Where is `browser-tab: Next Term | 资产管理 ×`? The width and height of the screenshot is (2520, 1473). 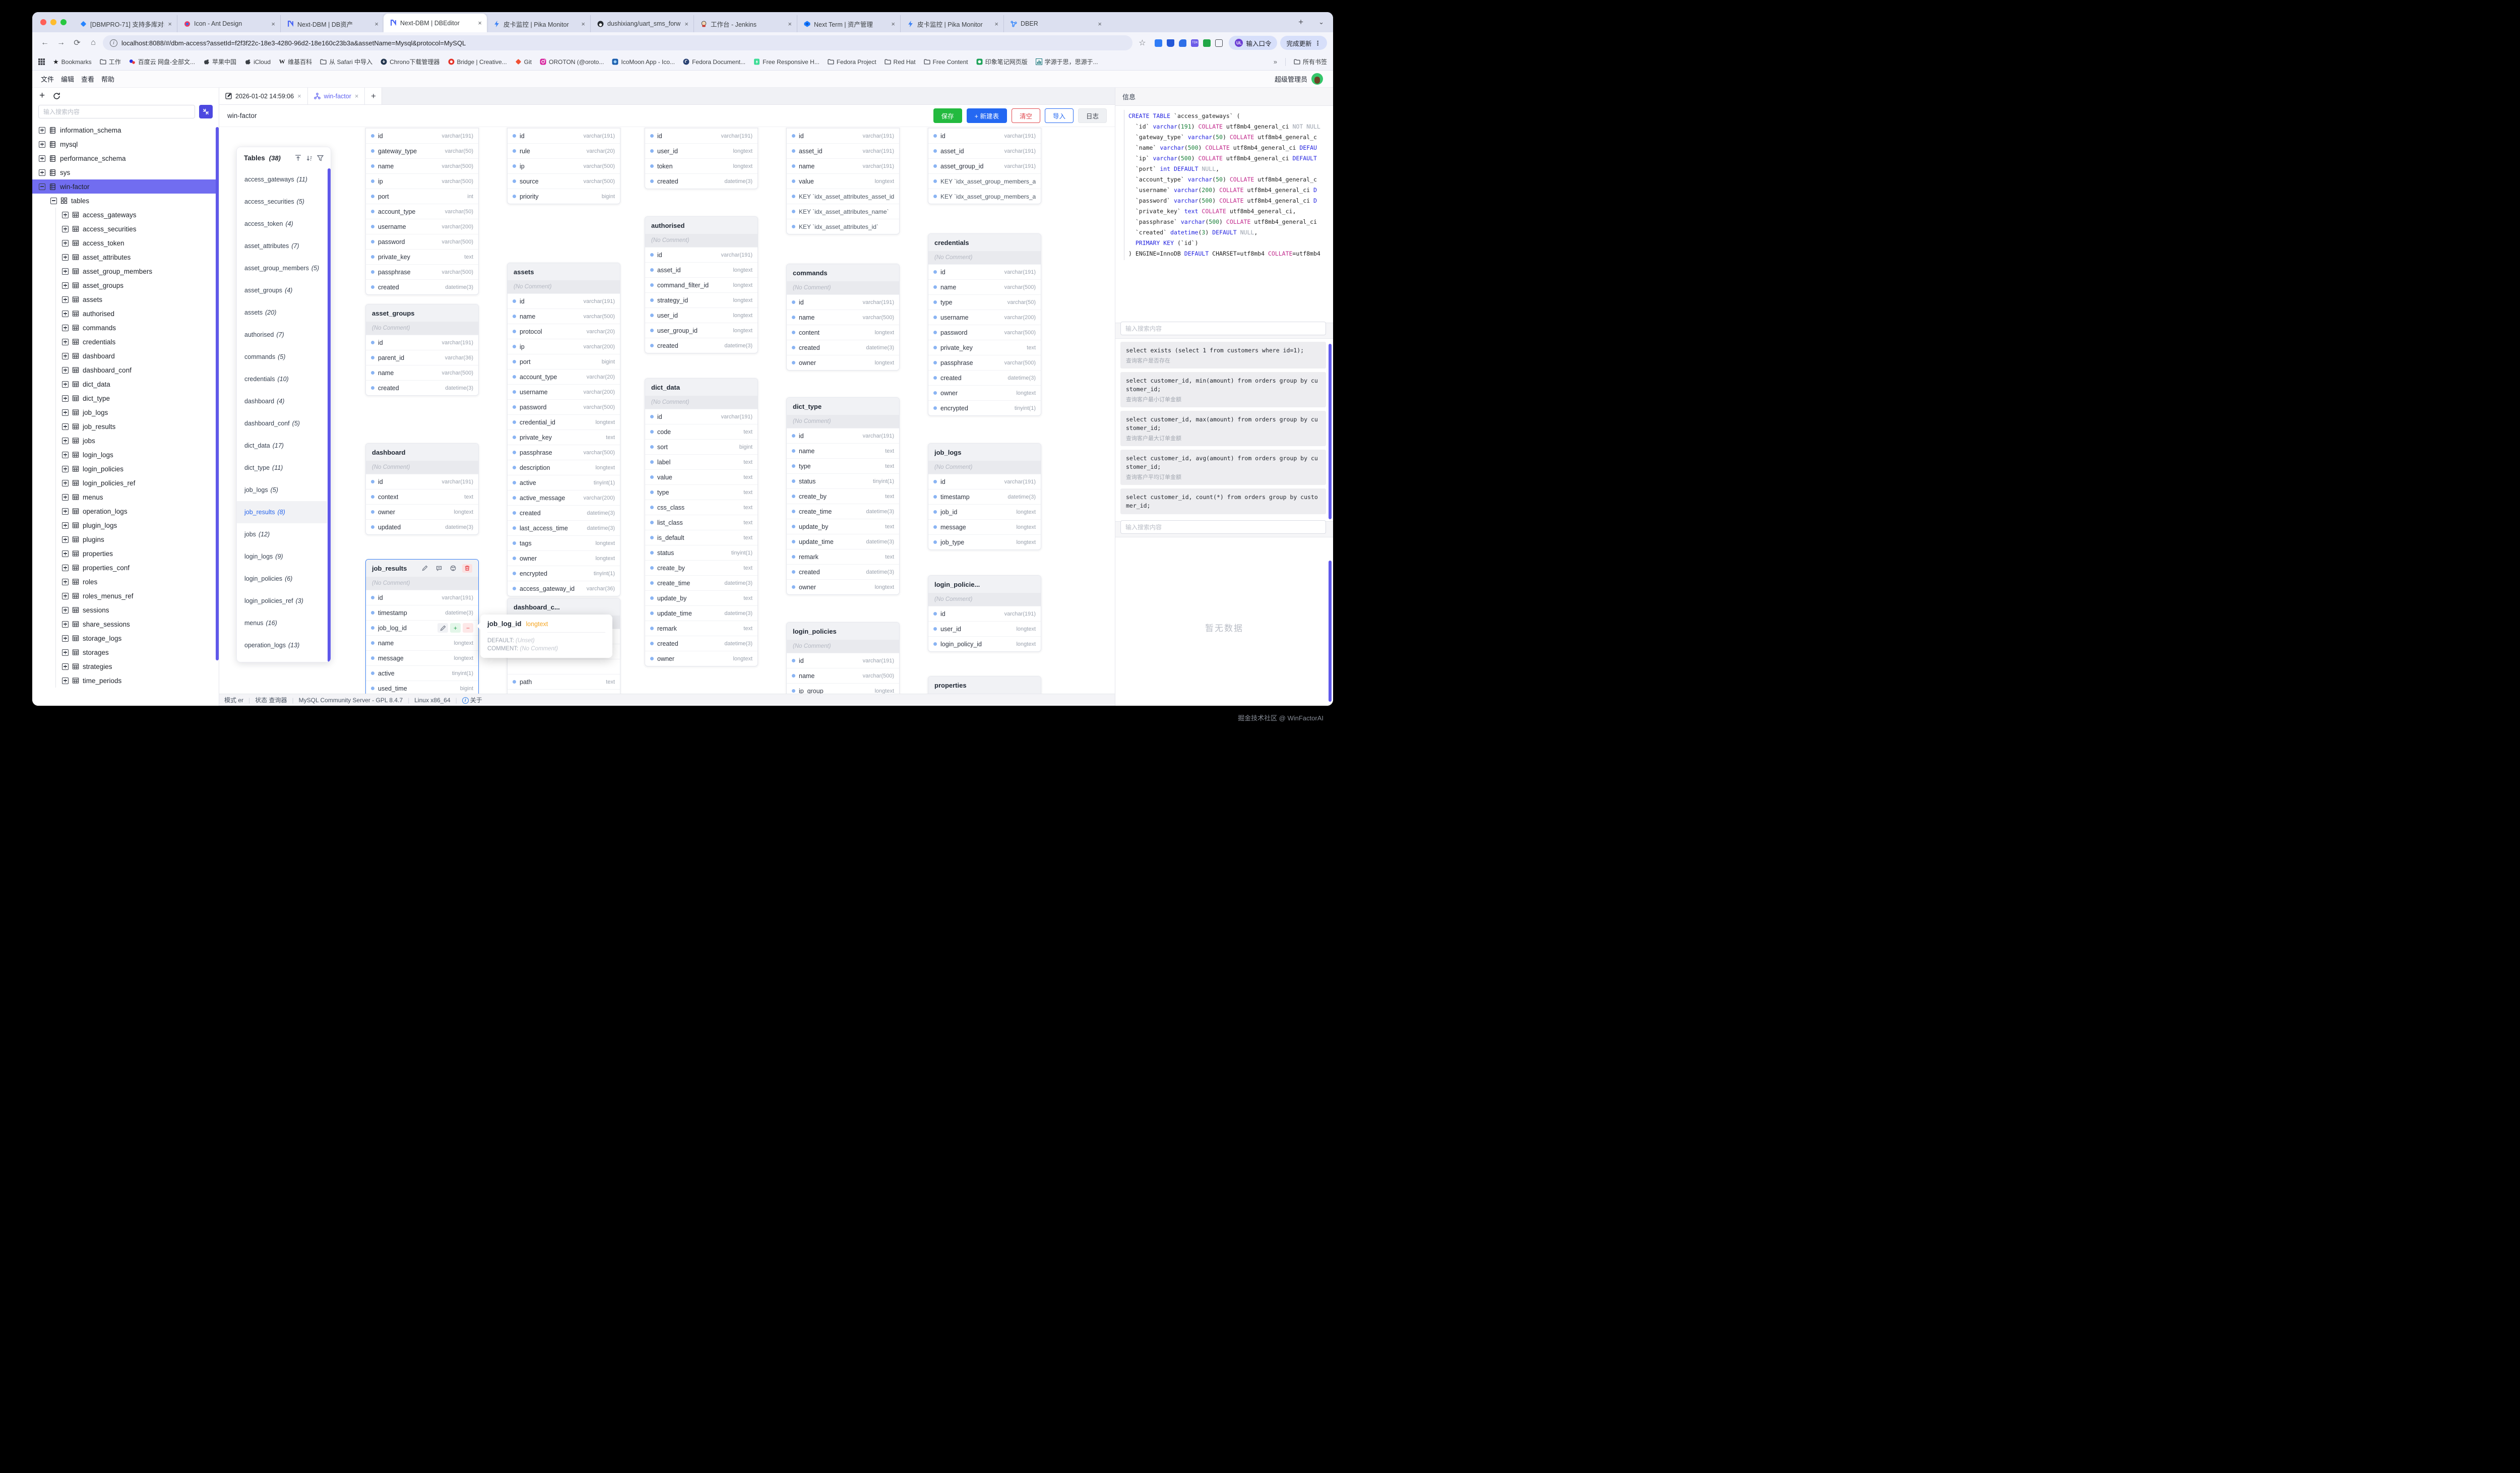
browser-tab: Next Term | 资产管理 × is located at coordinates (848, 23).